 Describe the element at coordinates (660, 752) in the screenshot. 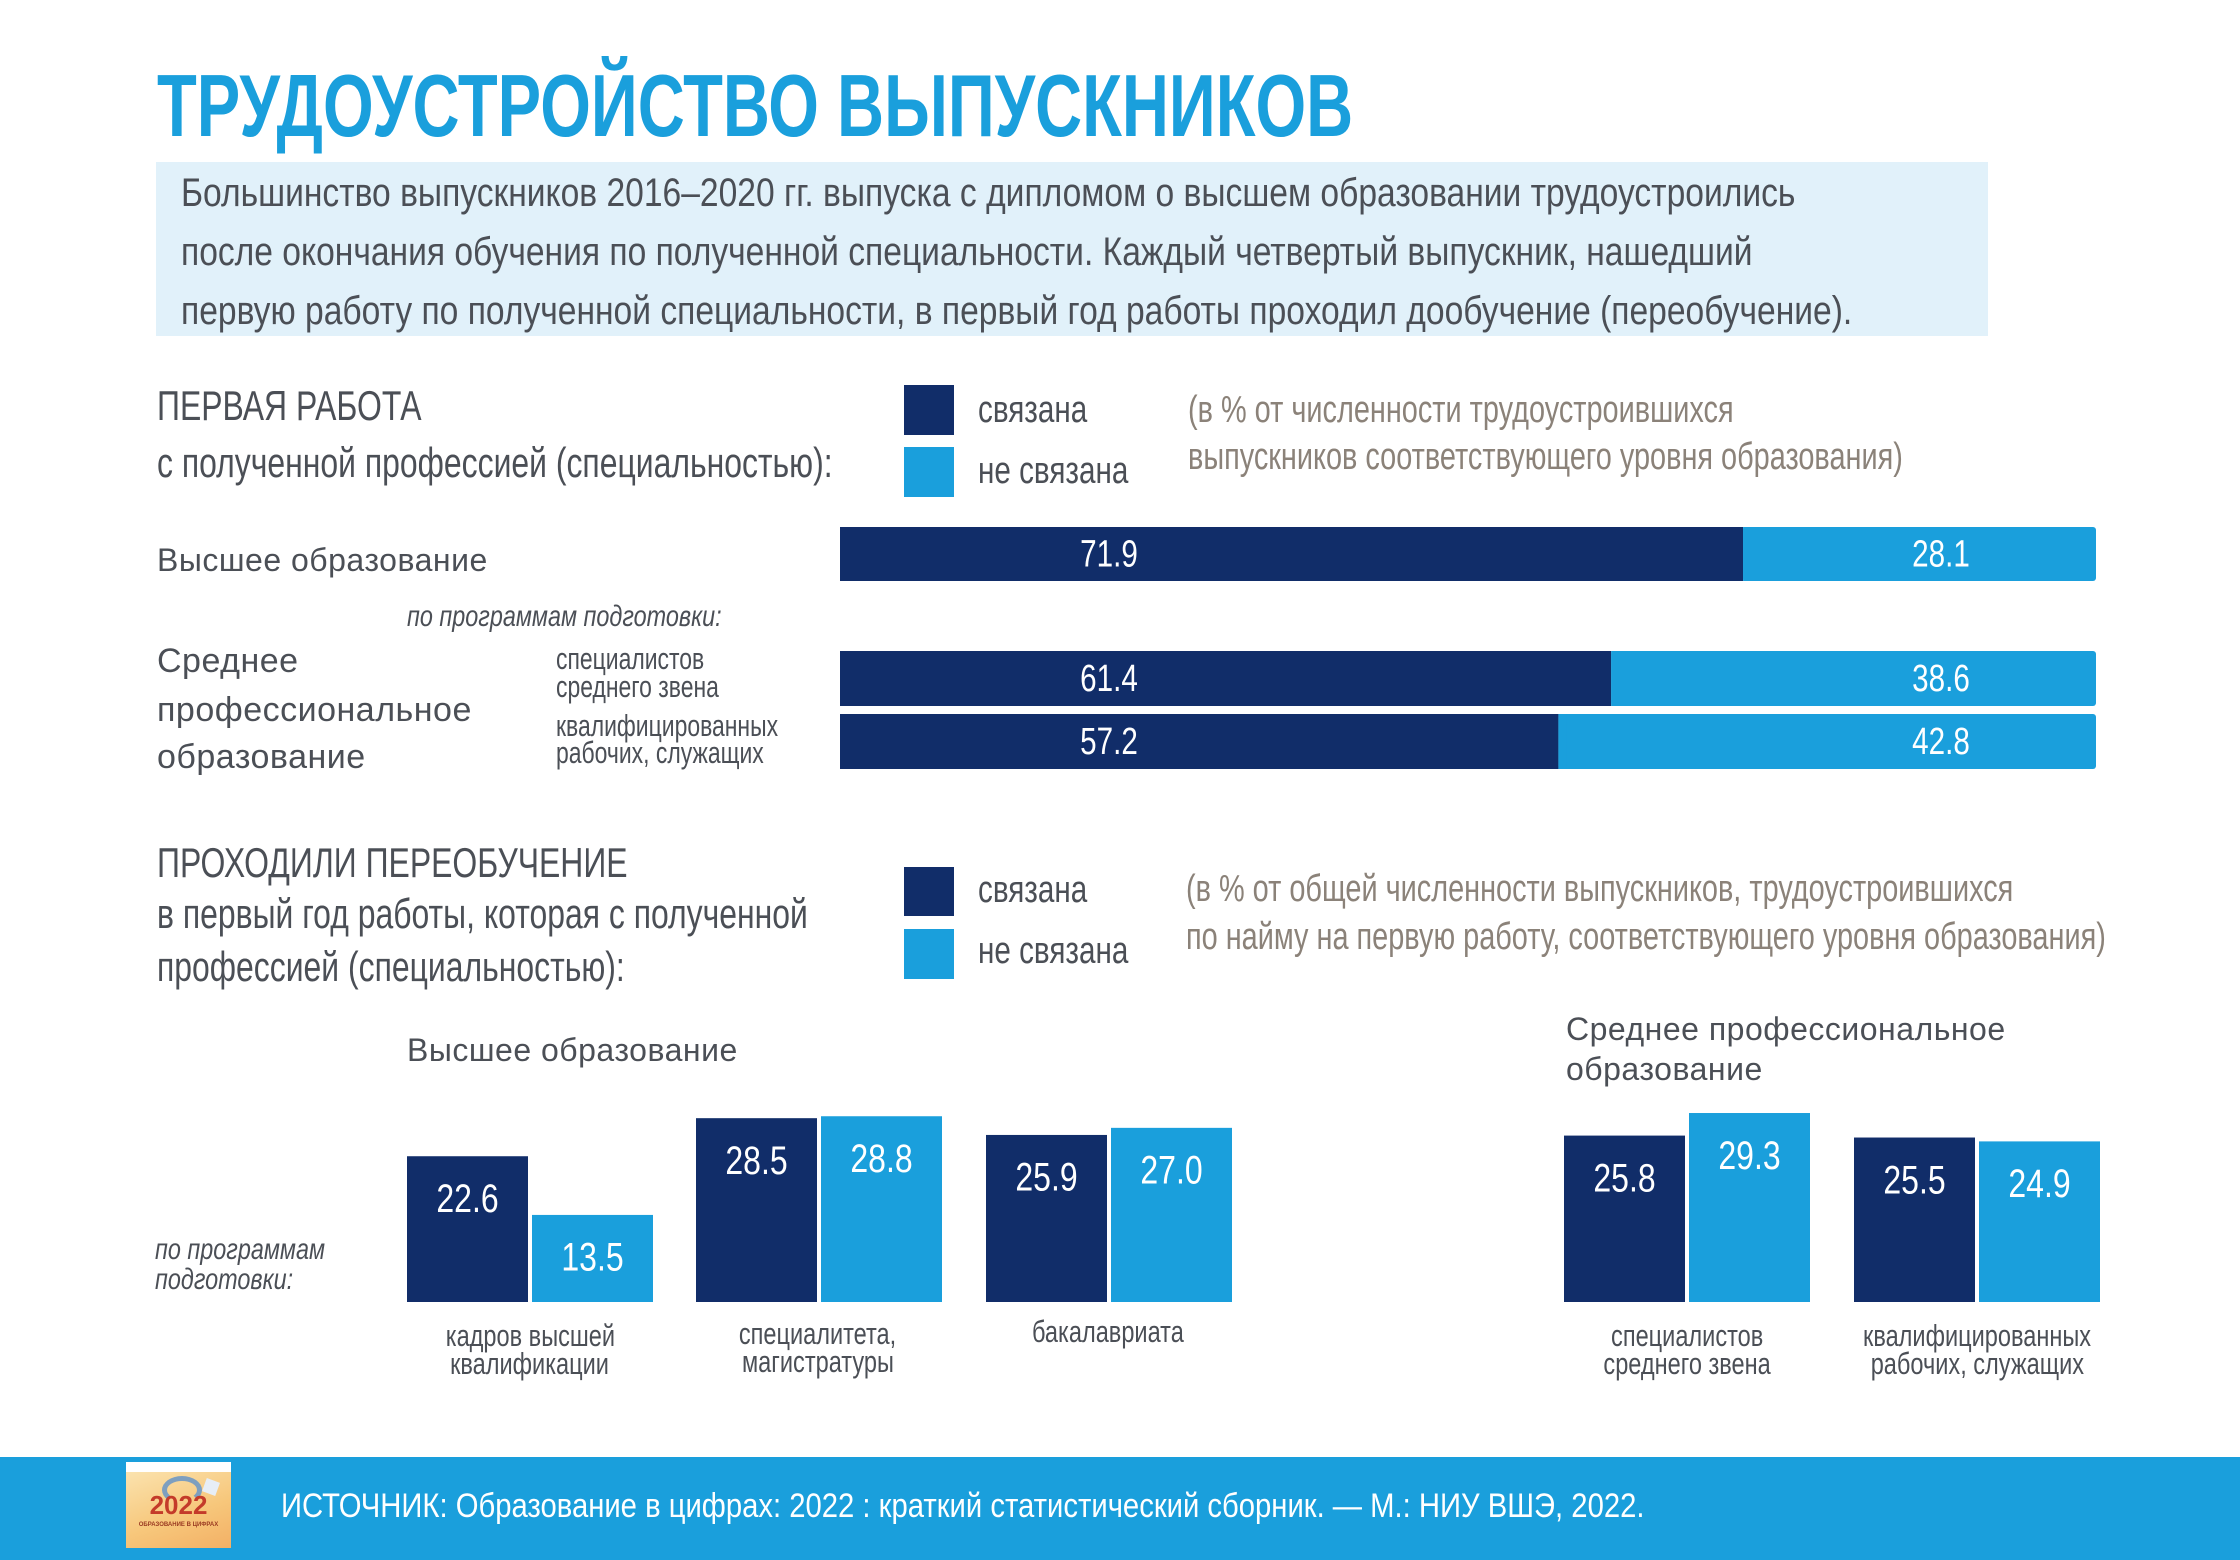

I see `program-label-text: рабочих, служащих` at that location.